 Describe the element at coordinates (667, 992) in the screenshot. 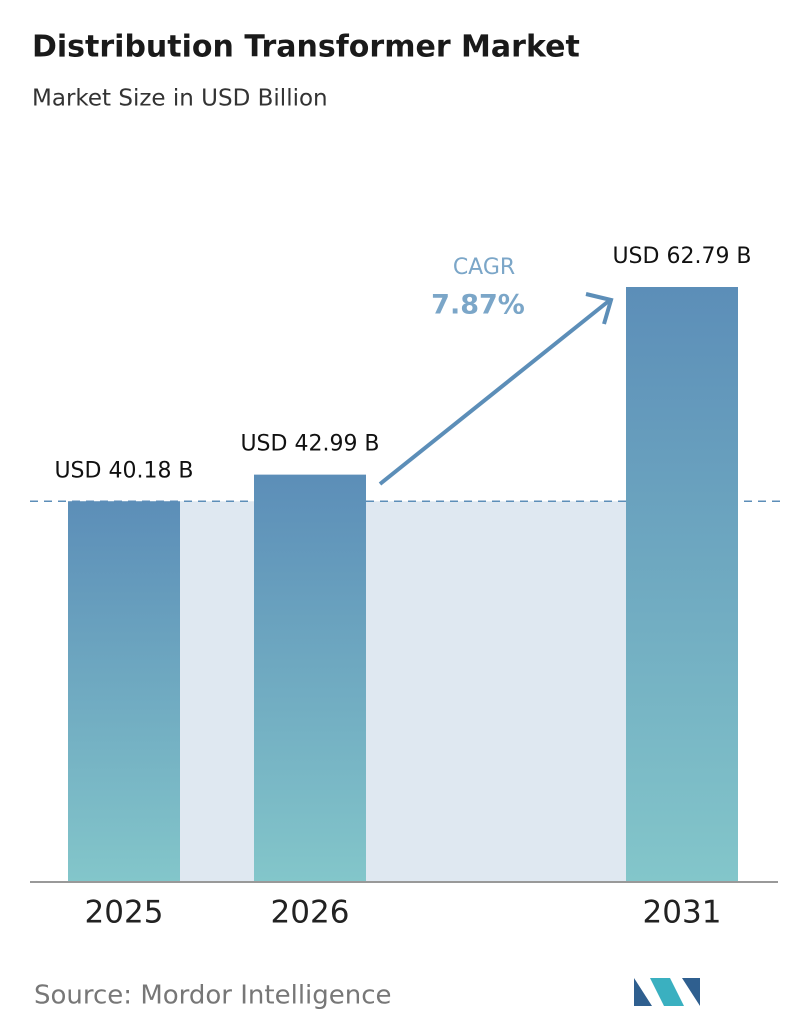

I see `logo` at that location.